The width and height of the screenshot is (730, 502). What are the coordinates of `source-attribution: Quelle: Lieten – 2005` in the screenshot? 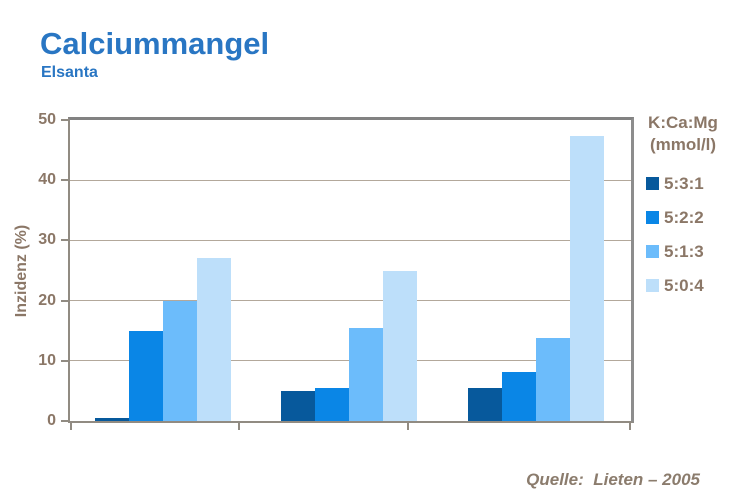 It's located at (613, 480).